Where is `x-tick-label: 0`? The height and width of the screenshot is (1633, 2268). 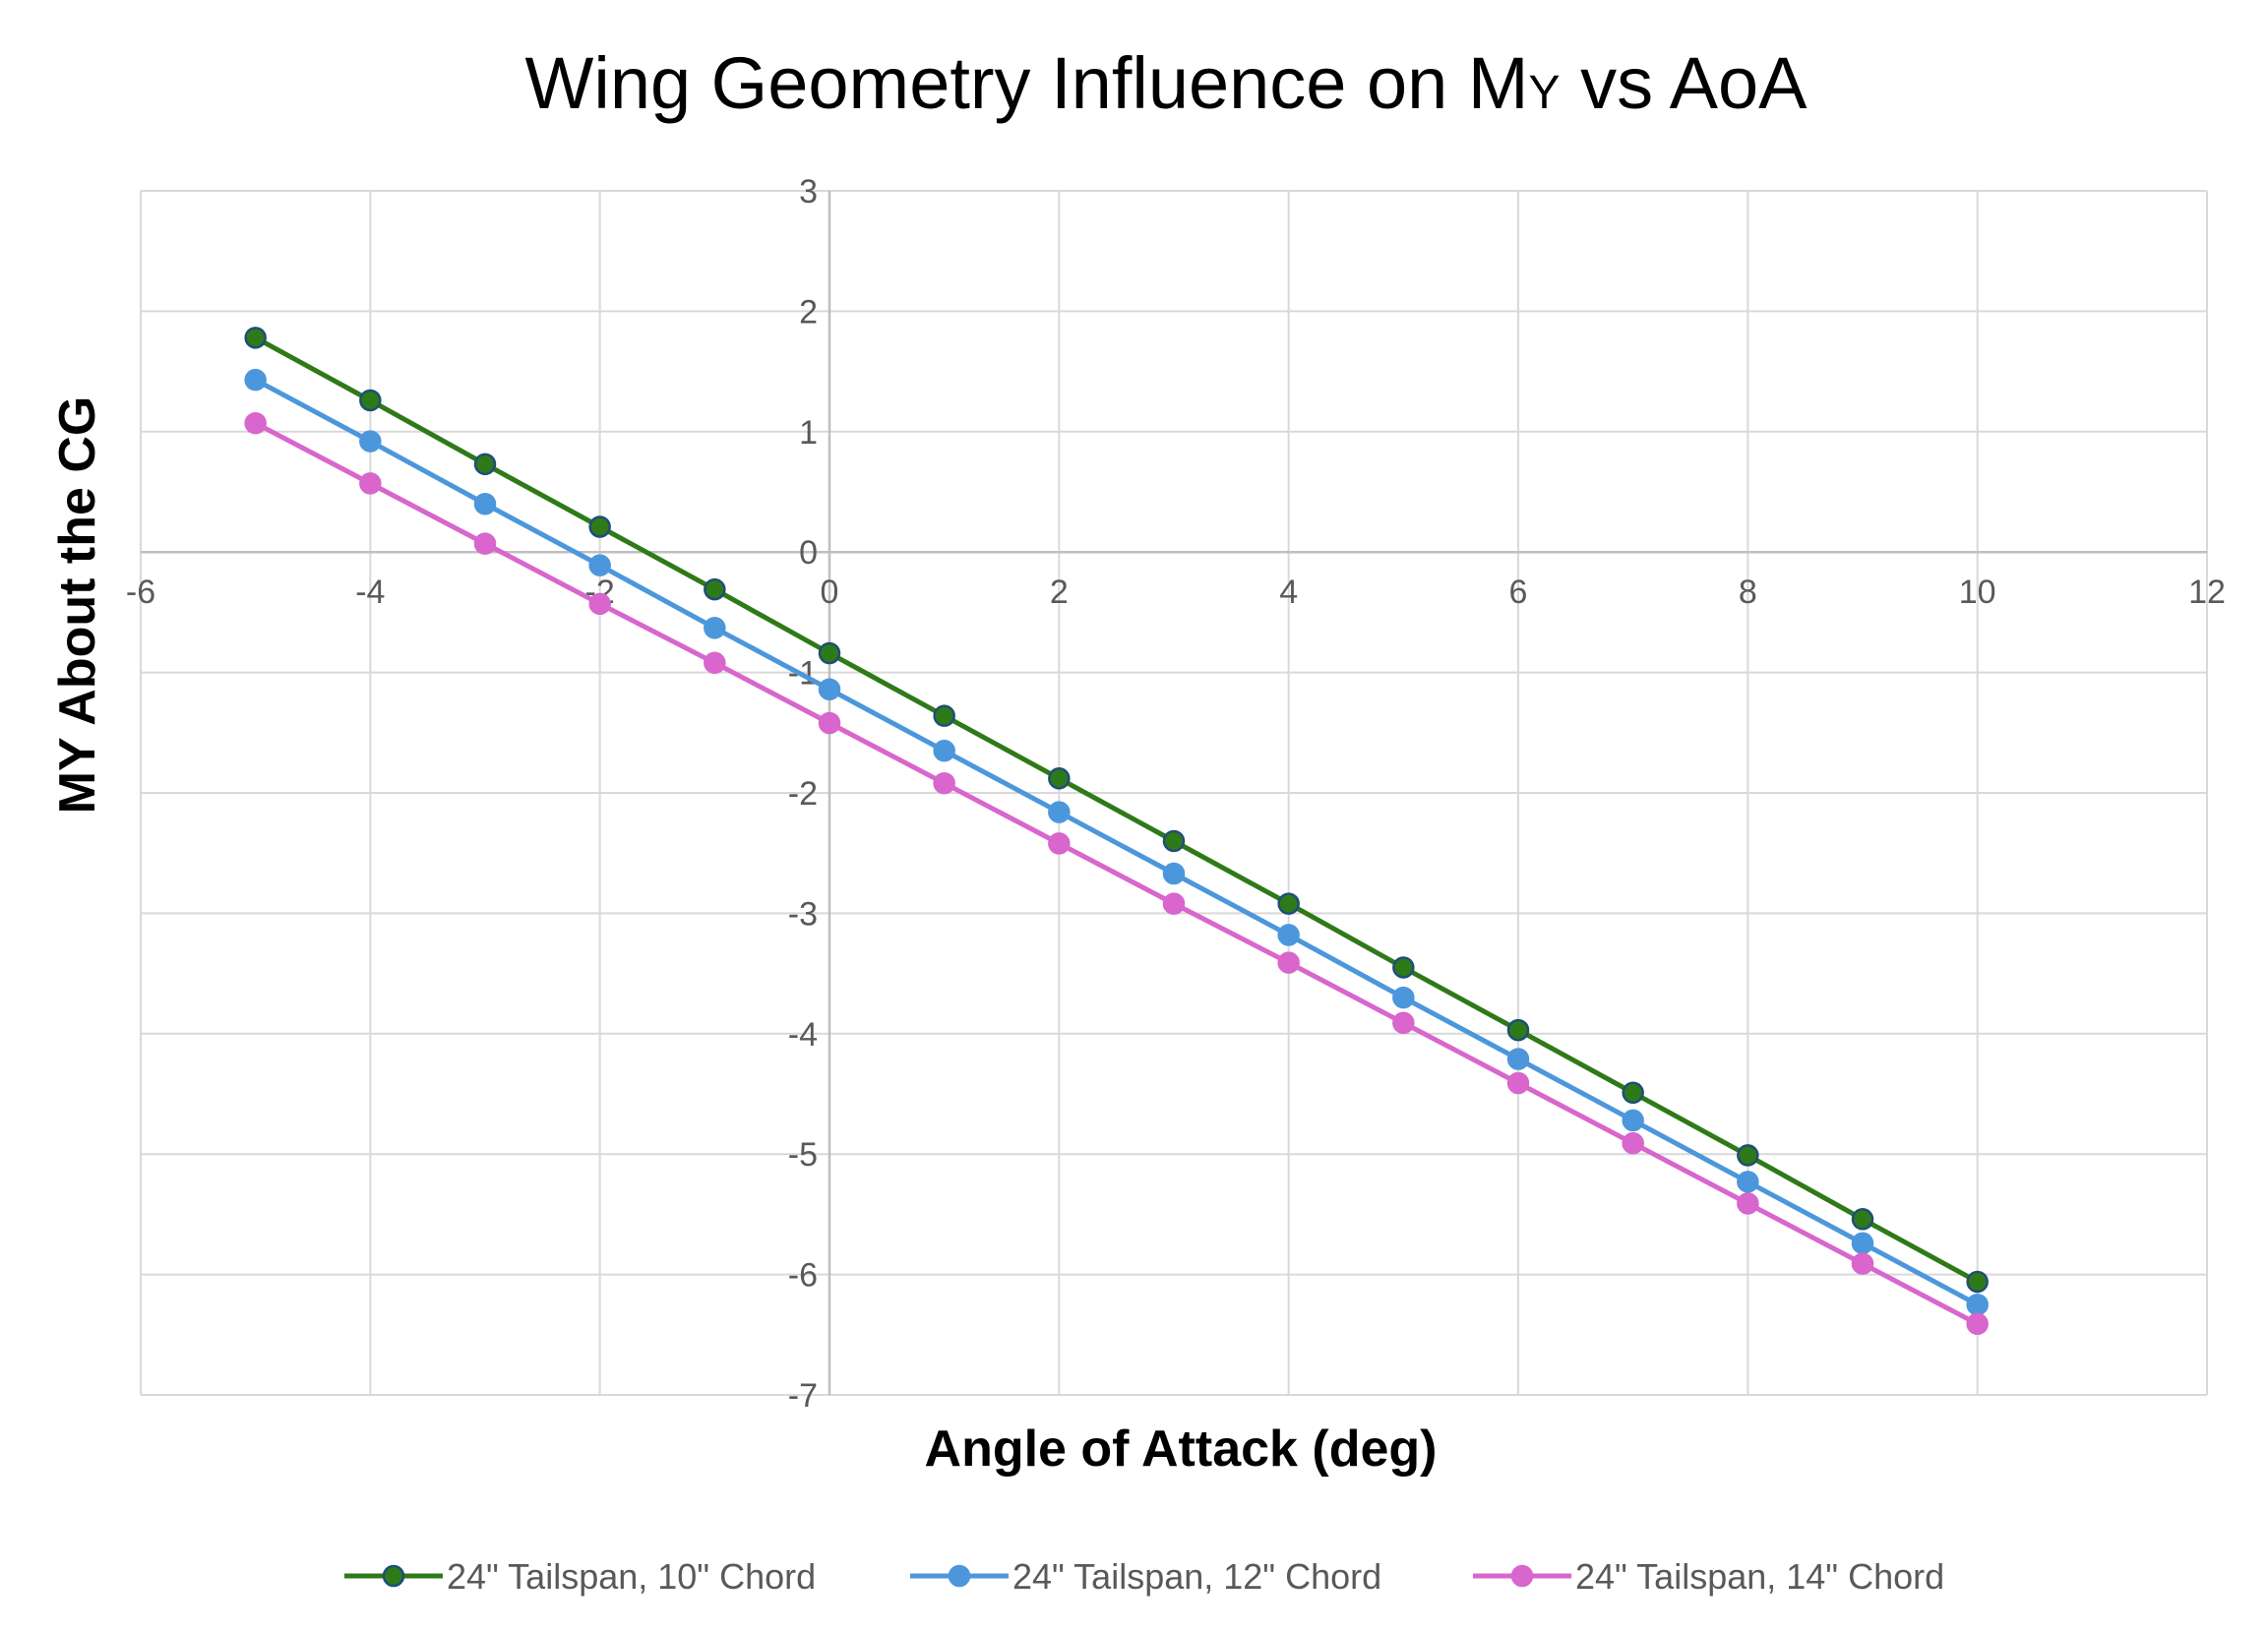
x-tick-label: 0 is located at coordinates (830, 592).